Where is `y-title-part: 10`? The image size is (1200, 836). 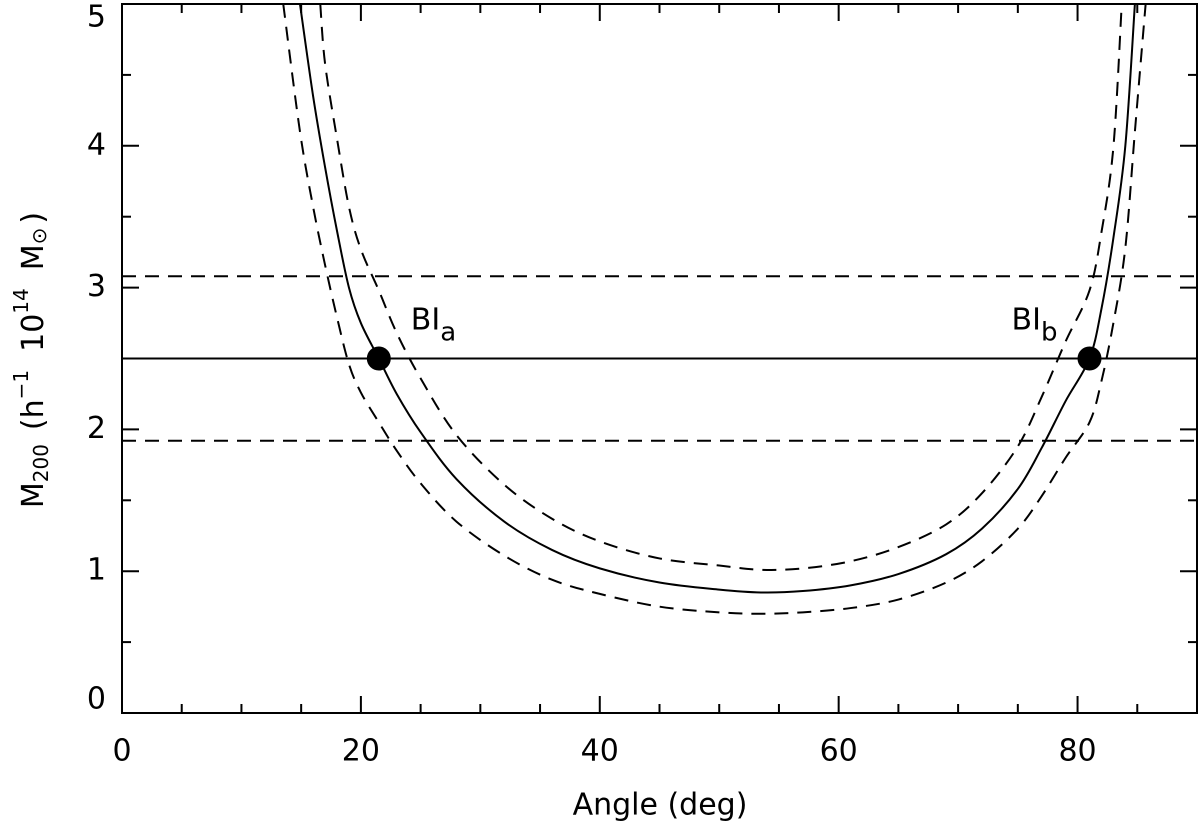
y-title-part: 10 is located at coordinates (33, 333).